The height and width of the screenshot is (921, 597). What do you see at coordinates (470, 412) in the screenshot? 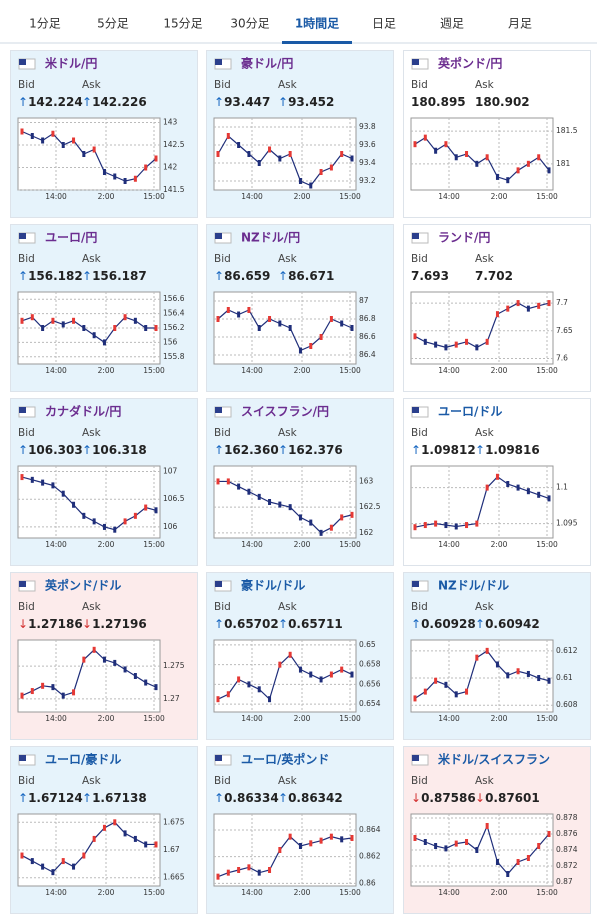
I see `pair-name: ユーロ/ドル` at bounding box center [470, 412].